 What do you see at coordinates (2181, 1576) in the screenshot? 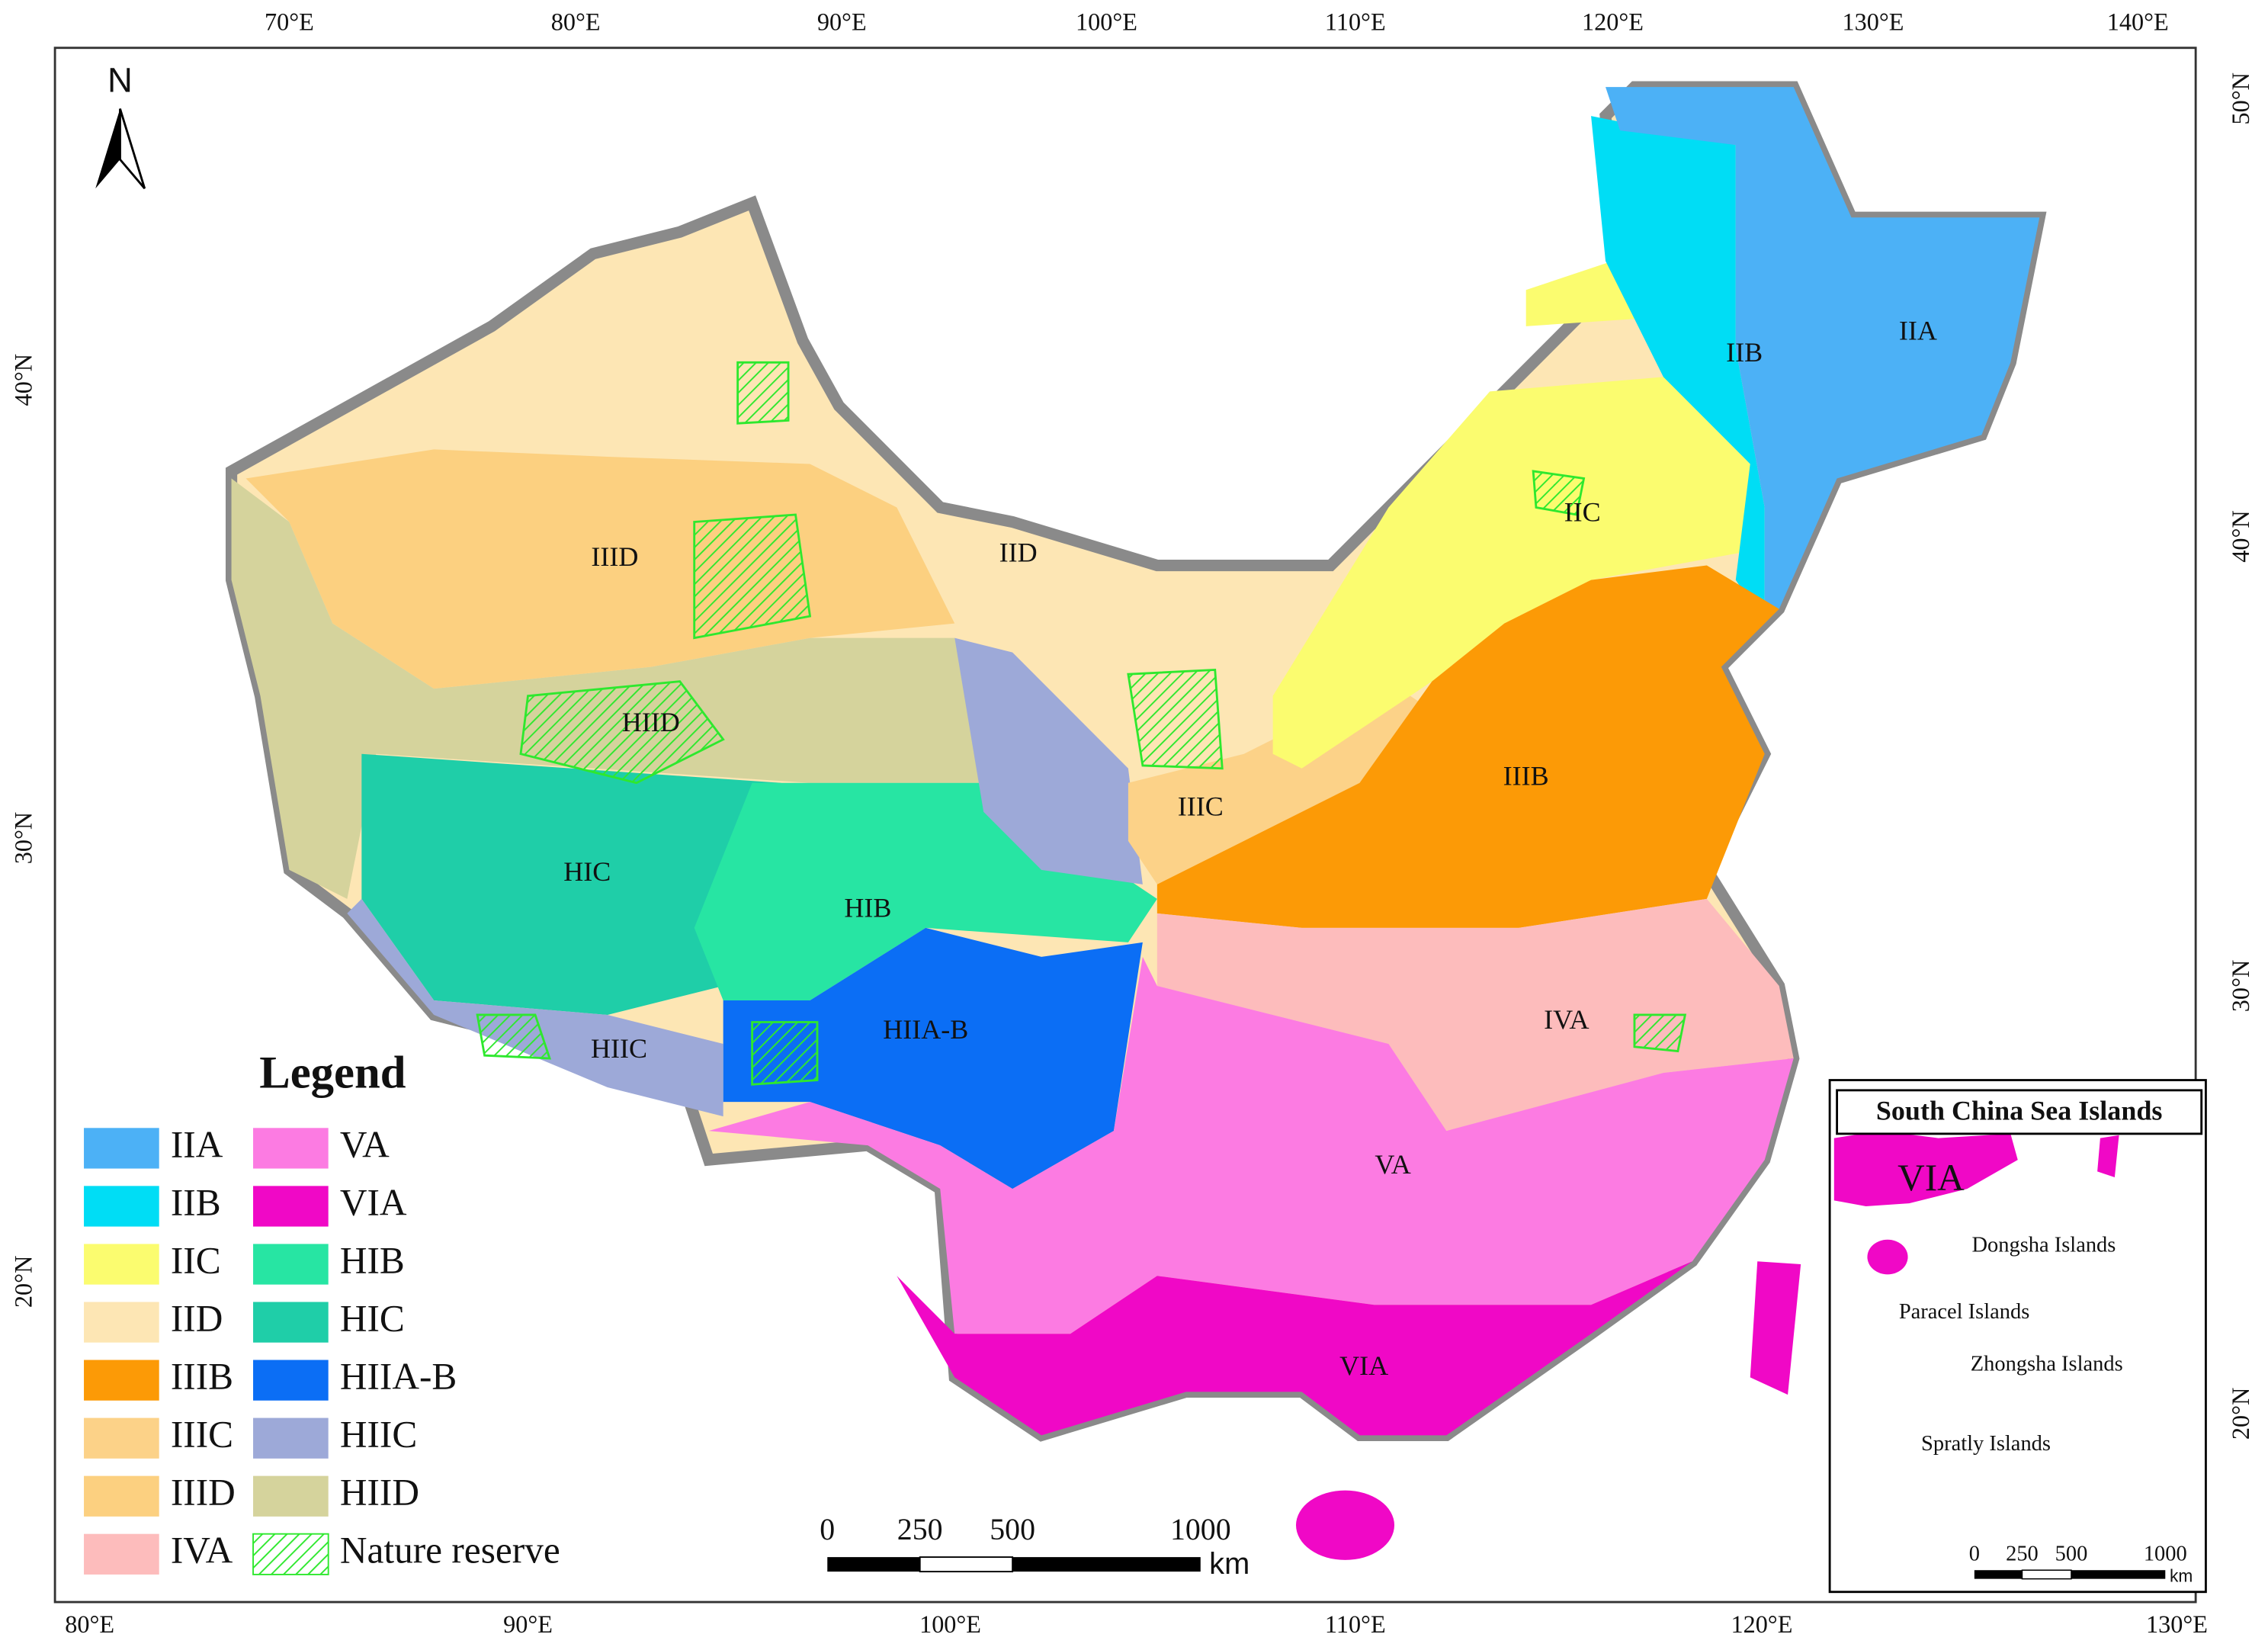
I see `inset-scale-unit: km` at bounding box center [2181, 1576].